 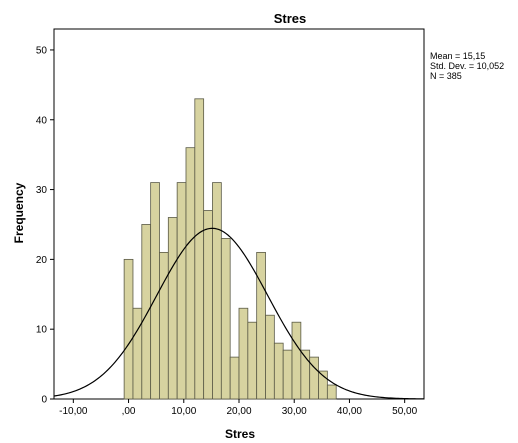 What do you see at coordinates (349, 411) in the screenshot?
I see `x-tick-label: 40,00` at bounding box center [349, 411].